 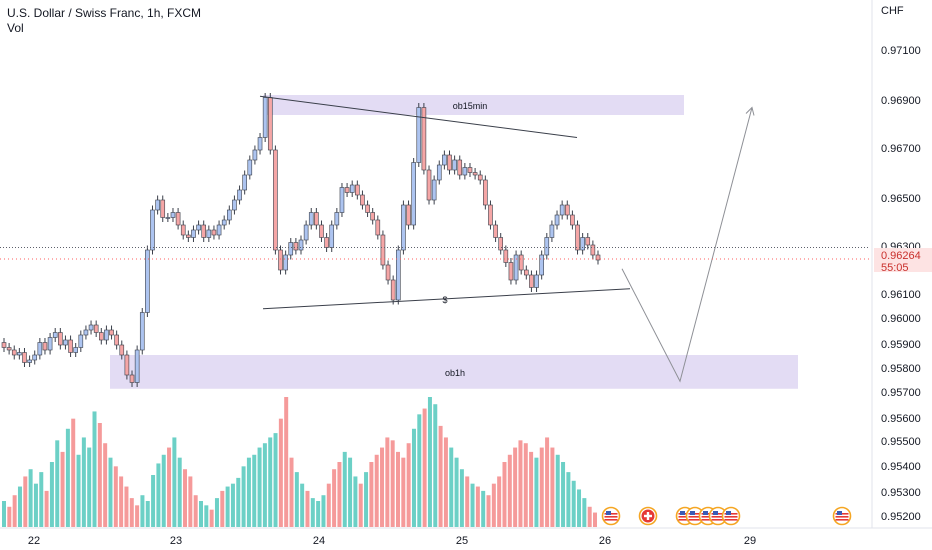 I want to click on ch-flag-icon, so click(x=648, y=516).